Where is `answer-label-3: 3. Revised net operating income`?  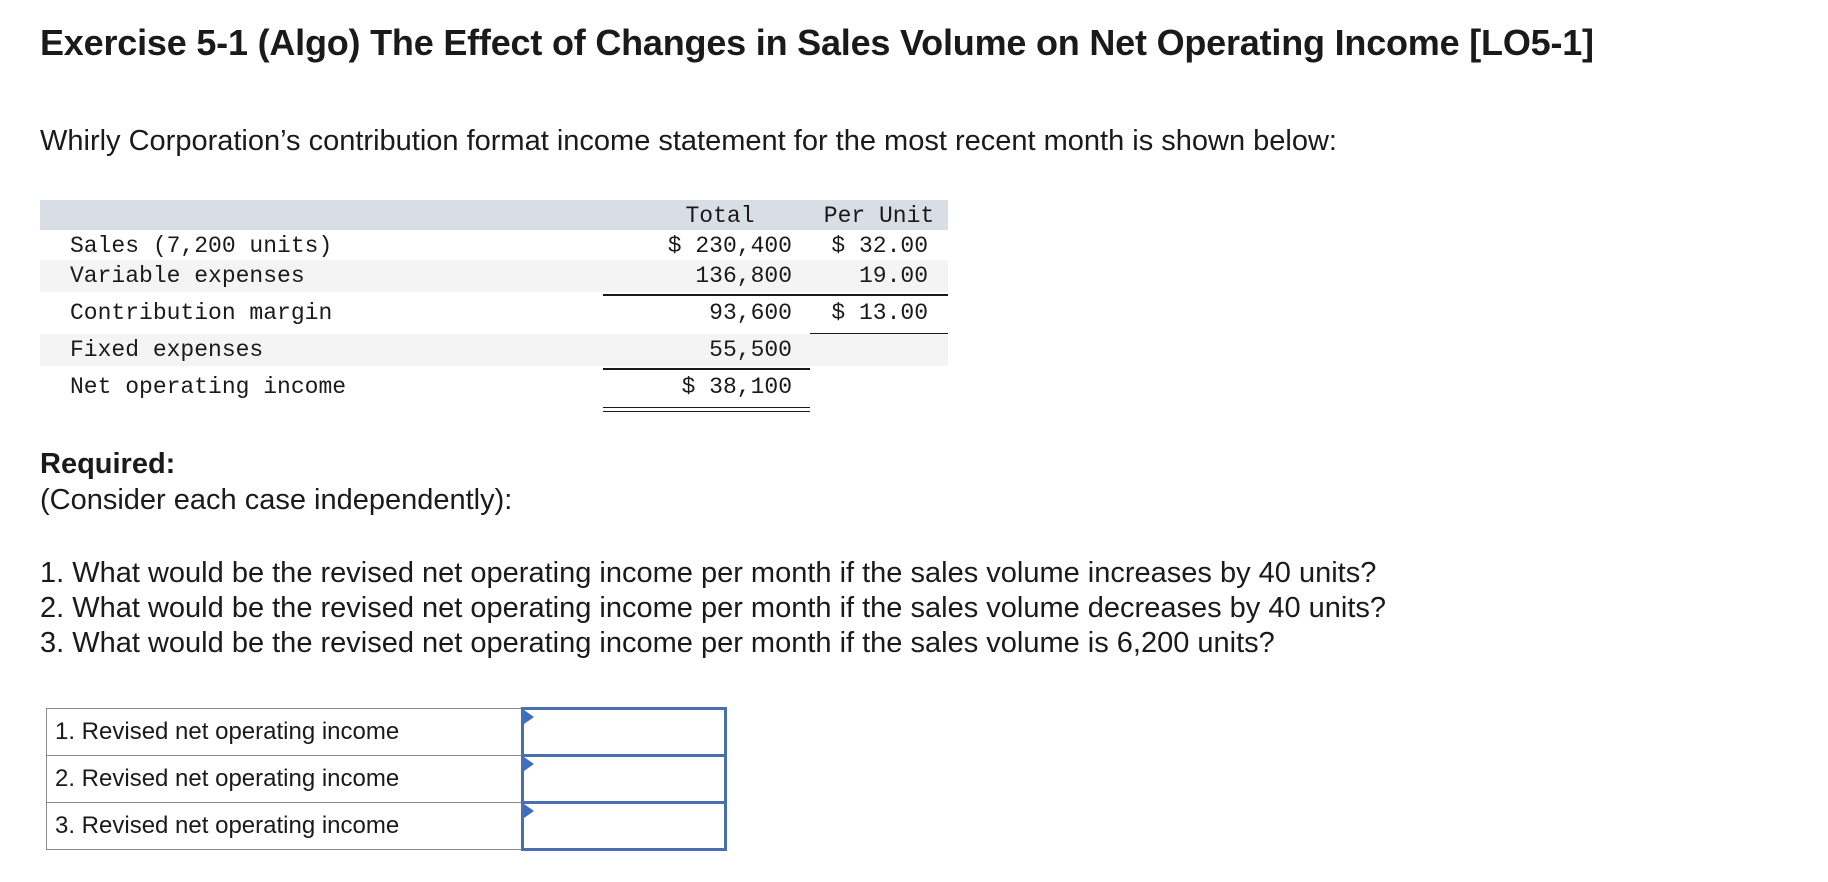 answer-label-3: 3. Revised net operating income is located at coordinates (284, 826).